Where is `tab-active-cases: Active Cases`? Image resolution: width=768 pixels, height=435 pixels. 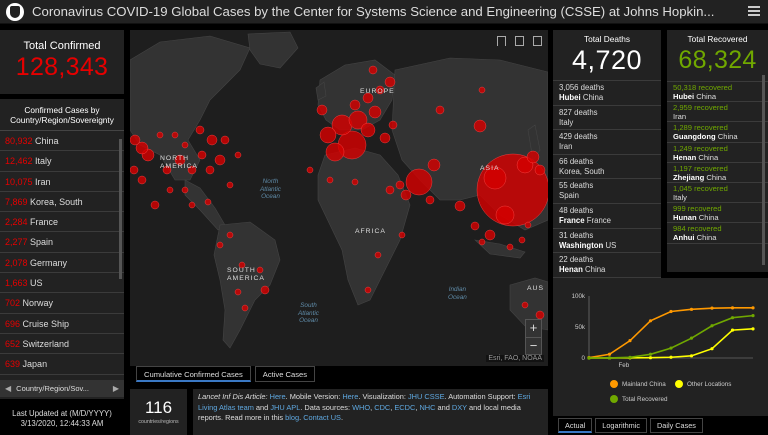
tab-active-cases: Active Cases is located at coordinates (285, 374).